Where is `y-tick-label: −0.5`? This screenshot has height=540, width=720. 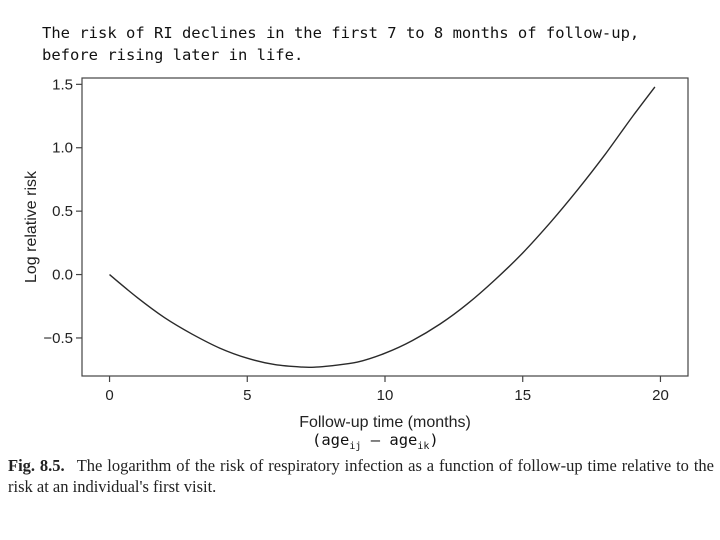
y-tick-label: −0.5 is located at coordinates (58, 338).